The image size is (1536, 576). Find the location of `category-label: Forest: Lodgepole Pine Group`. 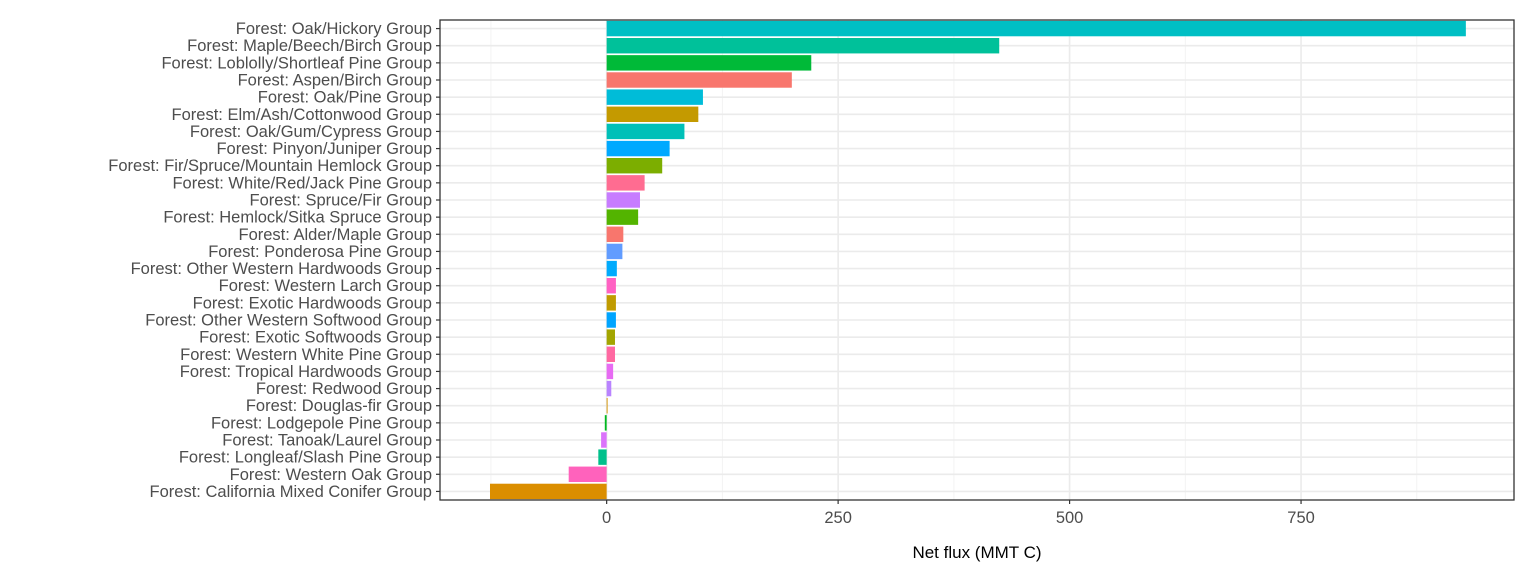

category-label: Forest: Lodgepole Pine Group is located at coordinates (321, 423).